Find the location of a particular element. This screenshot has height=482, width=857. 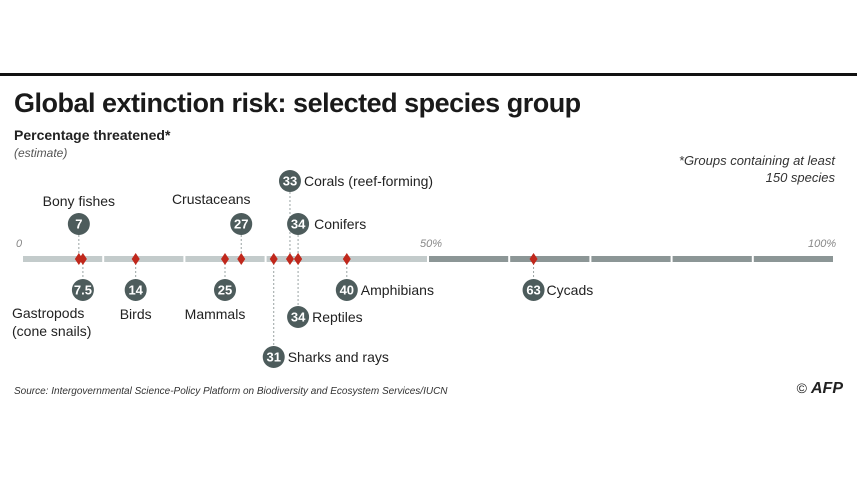

value-label: 7 is located at coordinates (78, 224).